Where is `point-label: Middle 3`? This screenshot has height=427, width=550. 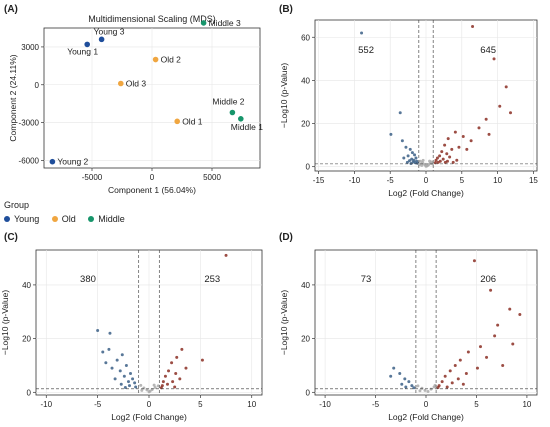
point-label: Middle 3 is located at coordinates (225, 23).